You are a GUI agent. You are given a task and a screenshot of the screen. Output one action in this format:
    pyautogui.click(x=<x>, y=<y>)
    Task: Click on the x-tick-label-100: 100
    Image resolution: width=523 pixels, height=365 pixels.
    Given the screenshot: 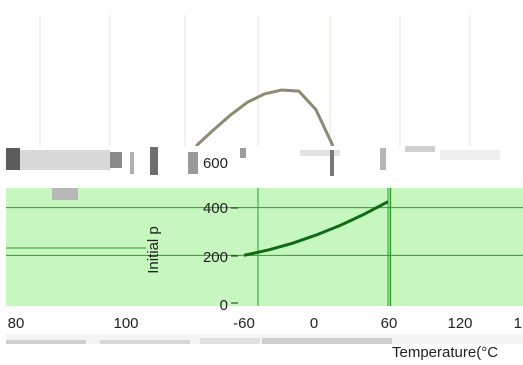 What is the action you would take?
    pyautogui.click(x=125, y=323)
    